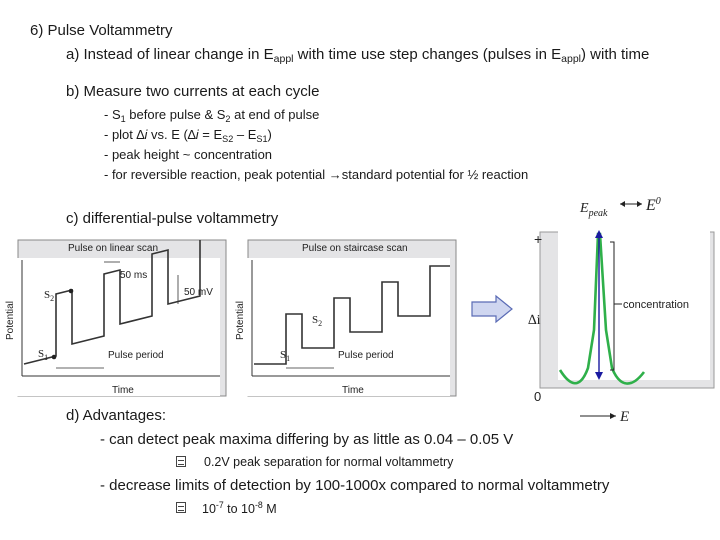 This screenshot has width=720, height=540. I want to click on point-c-title: c) differential-pulse voltammetry, so click(172, 218).